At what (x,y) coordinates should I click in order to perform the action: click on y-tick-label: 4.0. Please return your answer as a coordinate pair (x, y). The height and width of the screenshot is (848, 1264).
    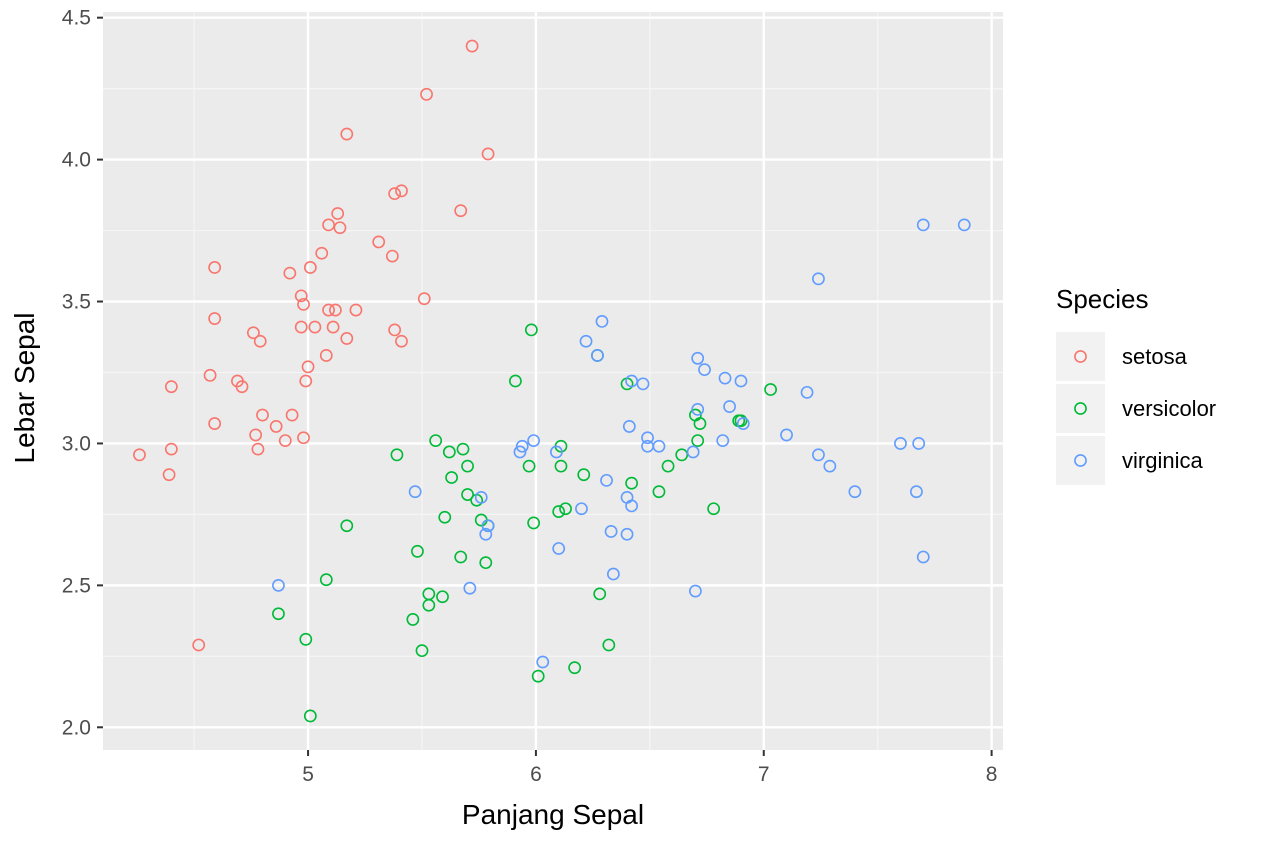
    Looking at the image, I should click on (76, 160).